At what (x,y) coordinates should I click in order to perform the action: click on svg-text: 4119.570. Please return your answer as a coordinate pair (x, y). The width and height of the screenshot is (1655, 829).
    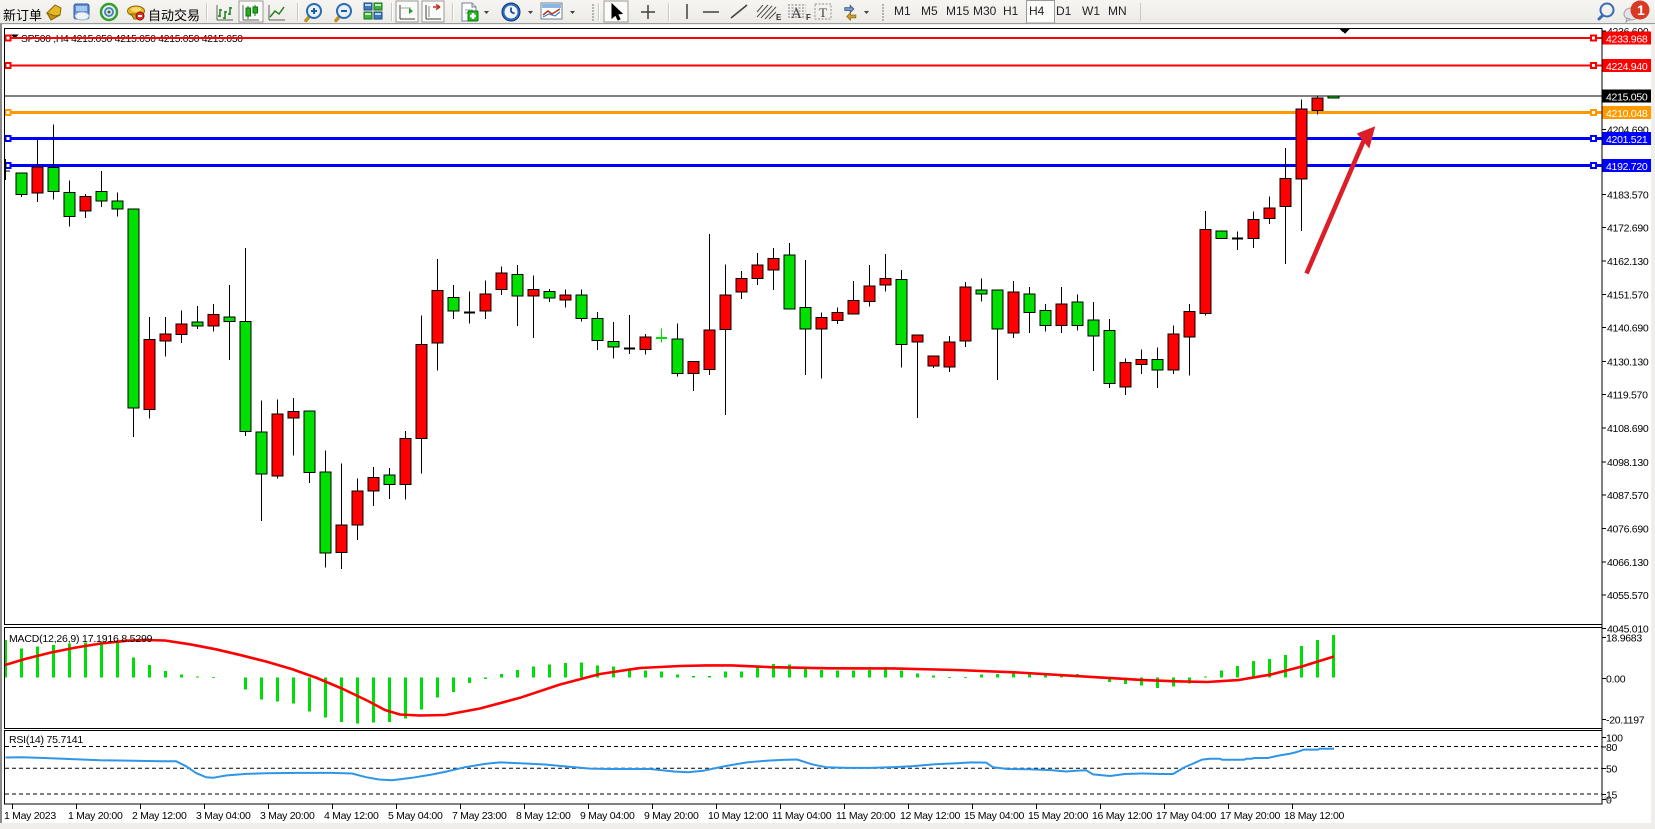
    Looking at the image, I should click on (1627, 396).